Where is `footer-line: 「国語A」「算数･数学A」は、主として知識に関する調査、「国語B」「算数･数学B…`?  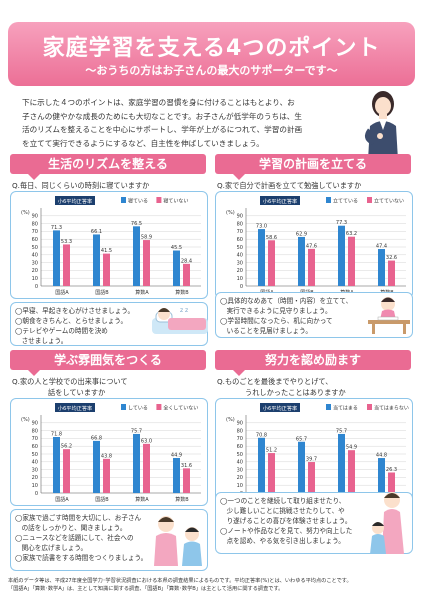
footer-line: 「国語A」「算数･数学A」は、主として知識に関する調査、「国語B」「算数･数学B… is located at coordinates (146, 588).